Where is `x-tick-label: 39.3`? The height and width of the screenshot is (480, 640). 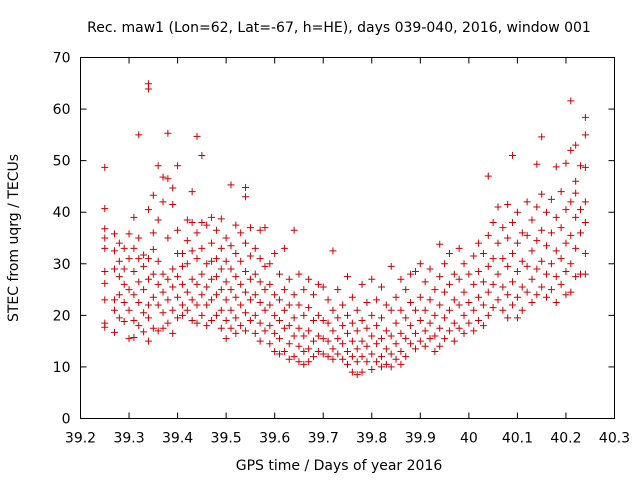
x-tick-label: 39.3 is located at coordinates (128, 439).